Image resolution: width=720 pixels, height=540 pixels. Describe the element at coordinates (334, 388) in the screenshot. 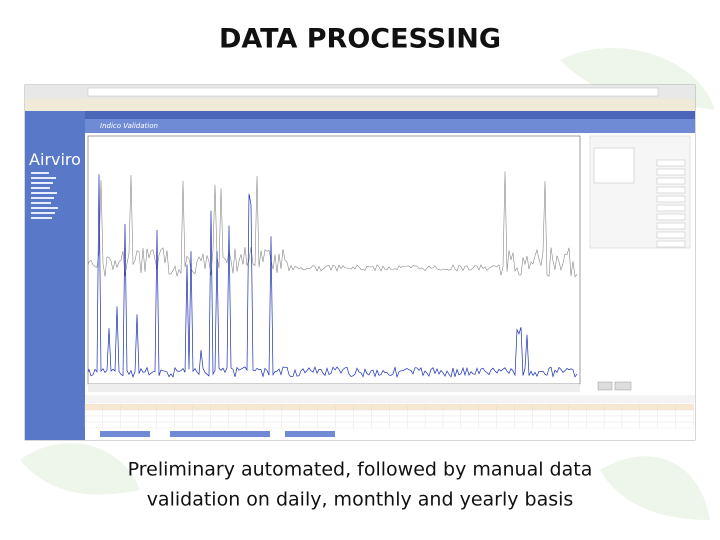

I see `time-axis` at that location.